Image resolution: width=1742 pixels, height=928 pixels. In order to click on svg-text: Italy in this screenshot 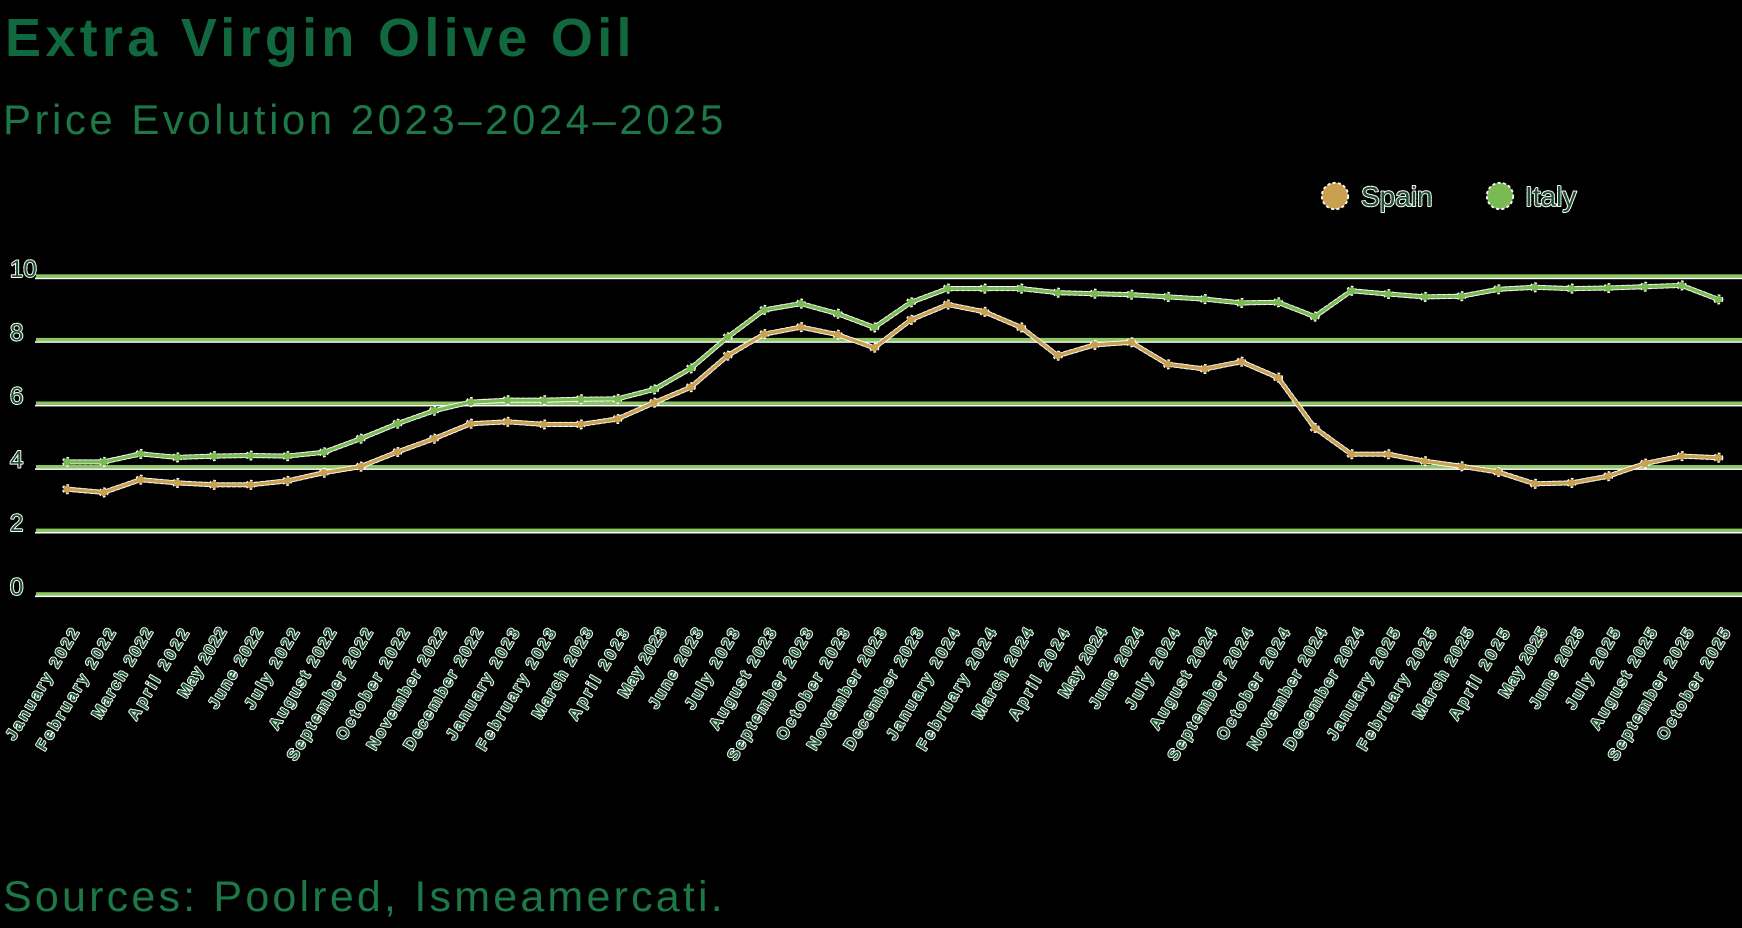, I will do `click(1550, 196)`.